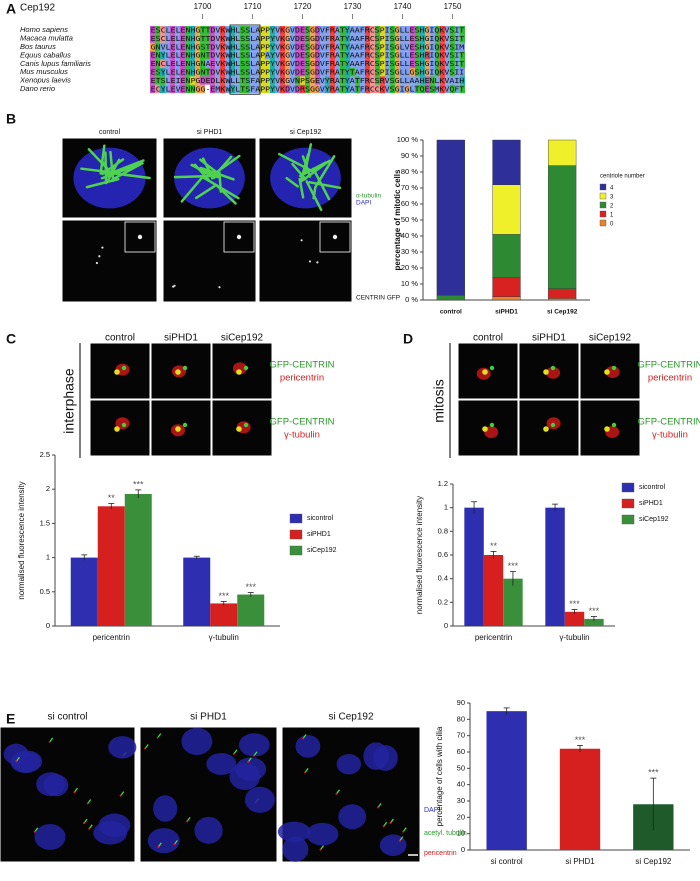 This screenshot has height=881, width=700. Describe the element at coordinates (363, 203) in the screenshot. I see `stain-label: DAPI` at that location.